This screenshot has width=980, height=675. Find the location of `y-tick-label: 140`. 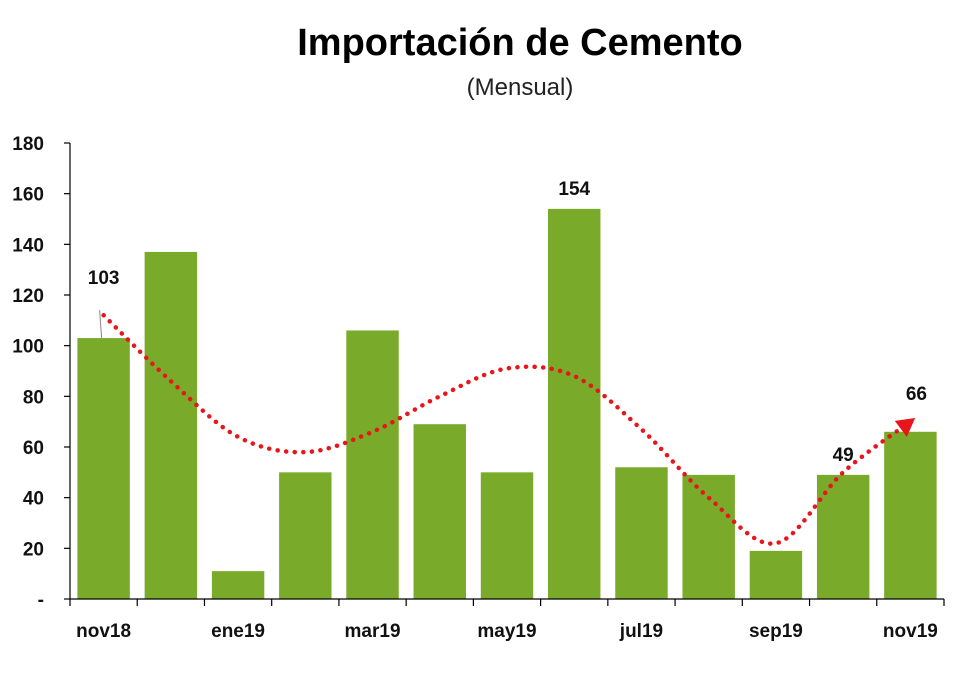

y-tick-label: 140 is located at coordinates (28, 245).